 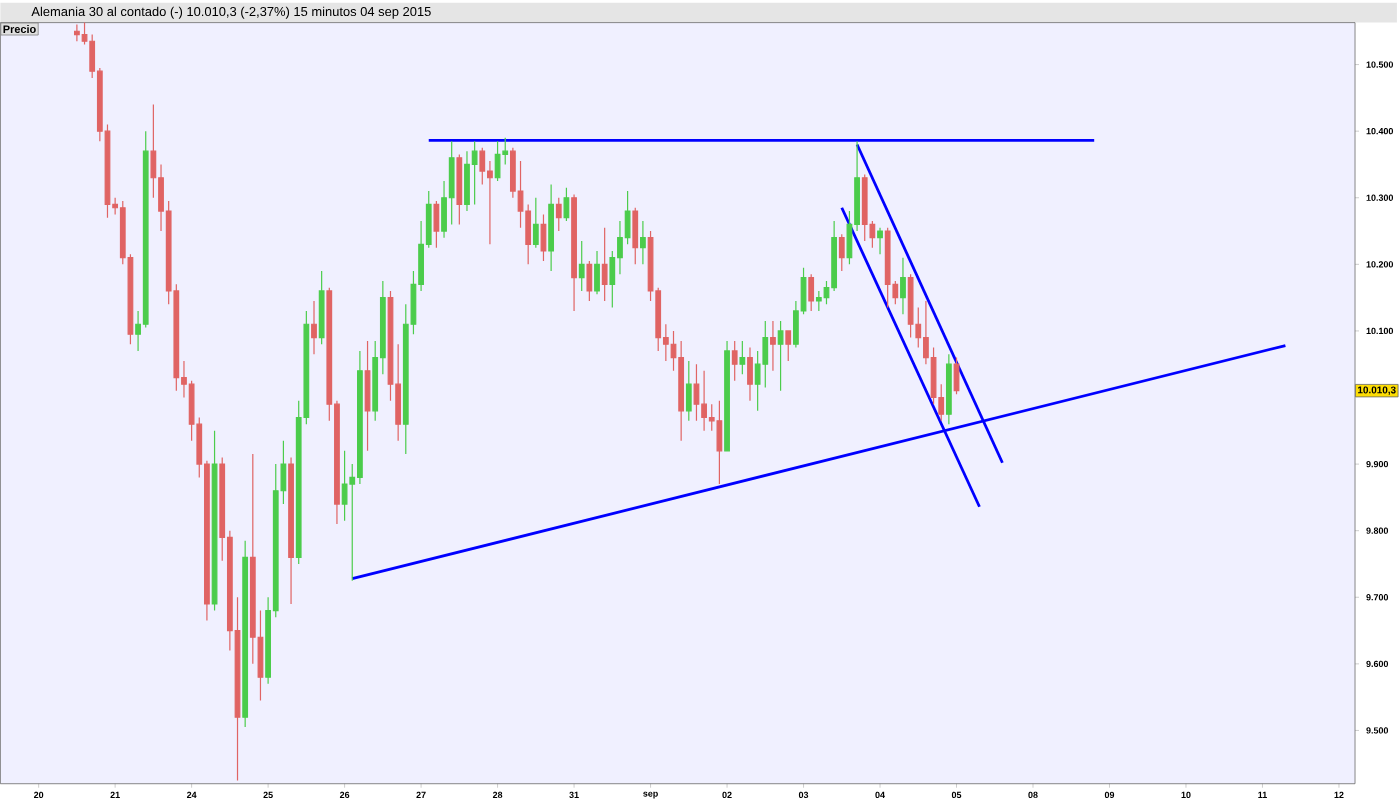 What do you see at coordinates (115, 794) in the screenshot?
I see `x-tick-label: 21` at bounding box center [115, 794].